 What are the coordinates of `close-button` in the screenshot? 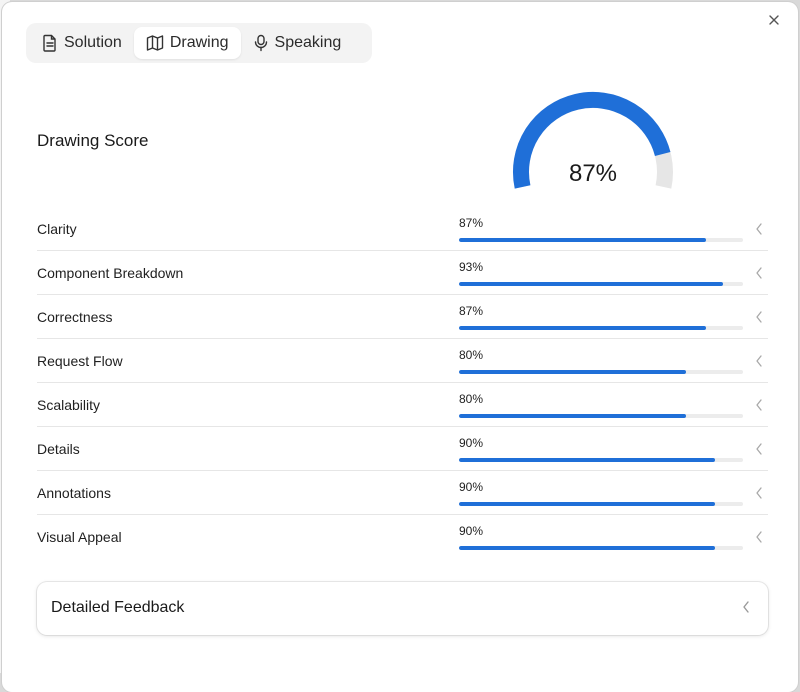 It's located at (774, 20).